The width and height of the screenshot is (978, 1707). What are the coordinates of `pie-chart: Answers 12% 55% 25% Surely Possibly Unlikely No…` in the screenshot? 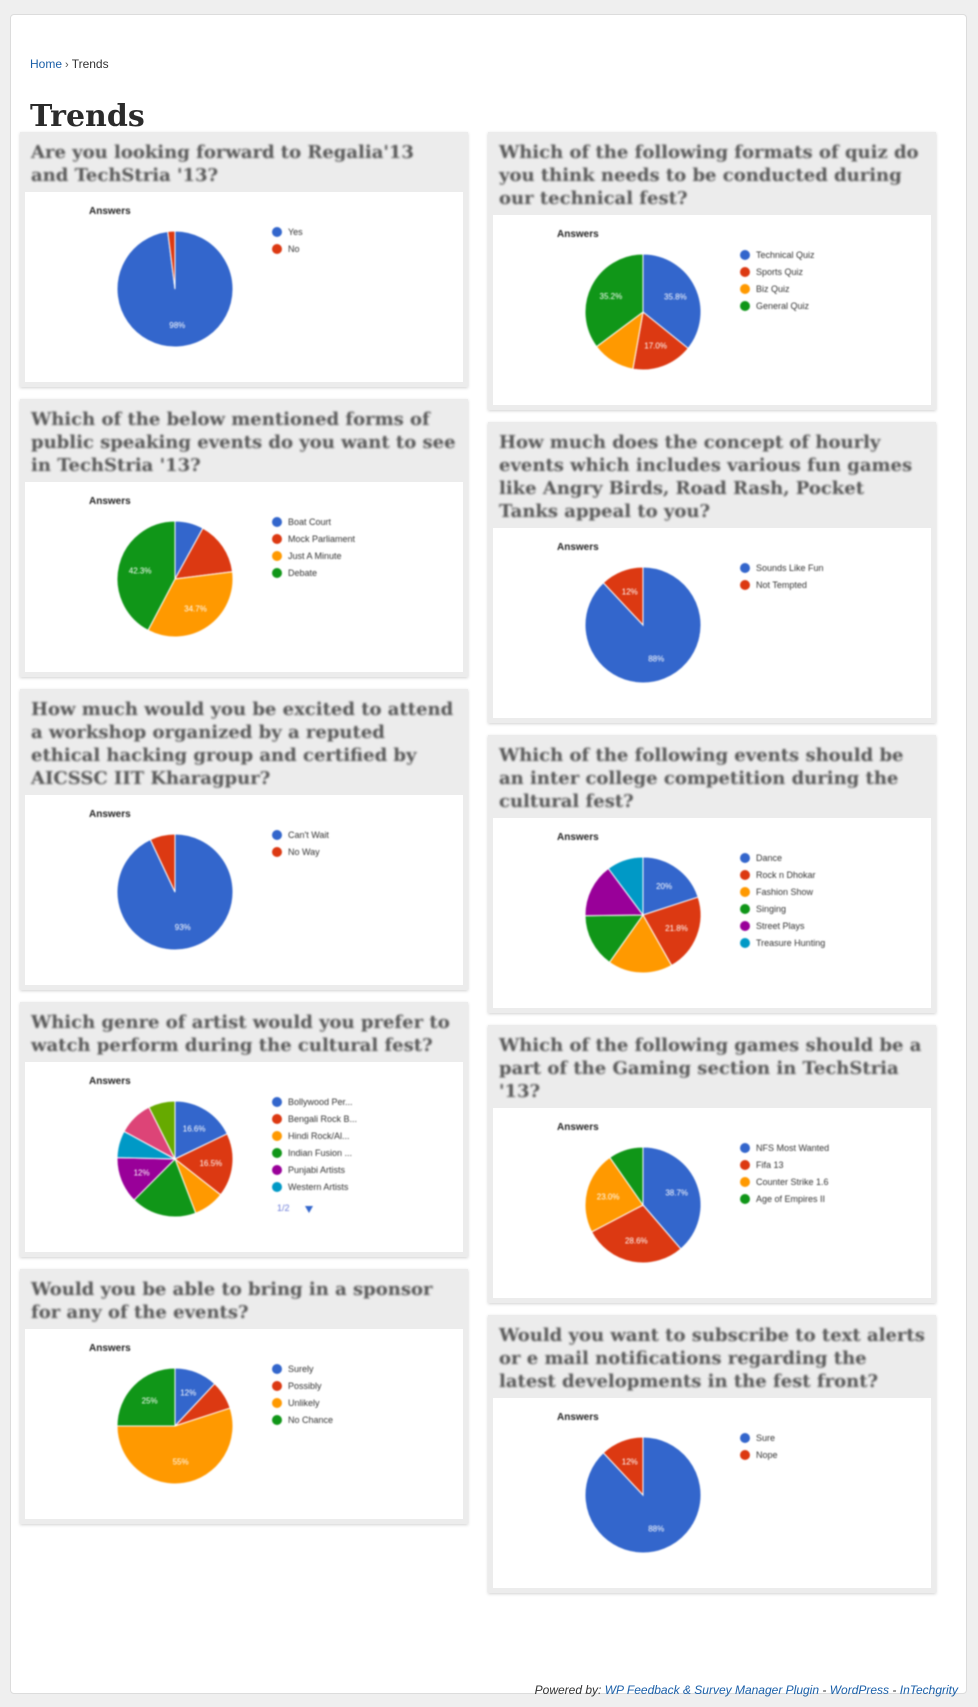 It's located at (244, 1424).